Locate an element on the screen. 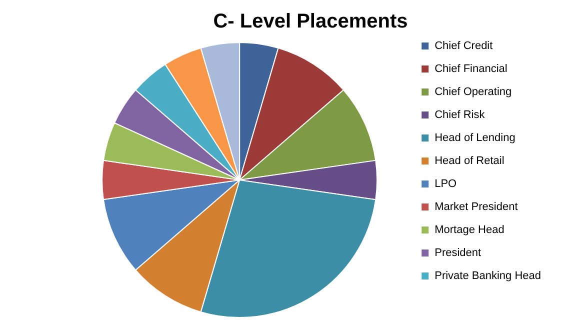 The image size is (561, 324). legend-label: Market President is located at coordinates (476, 207).